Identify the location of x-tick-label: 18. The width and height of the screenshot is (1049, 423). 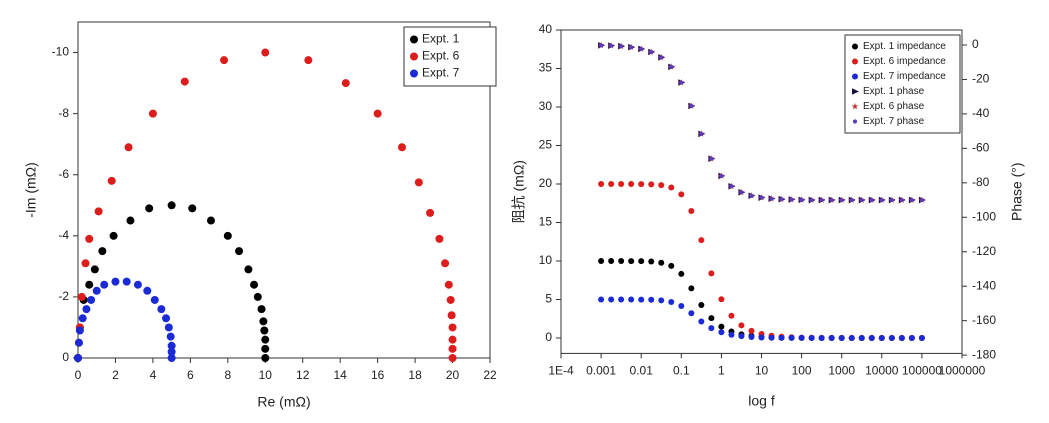
(415, 375).